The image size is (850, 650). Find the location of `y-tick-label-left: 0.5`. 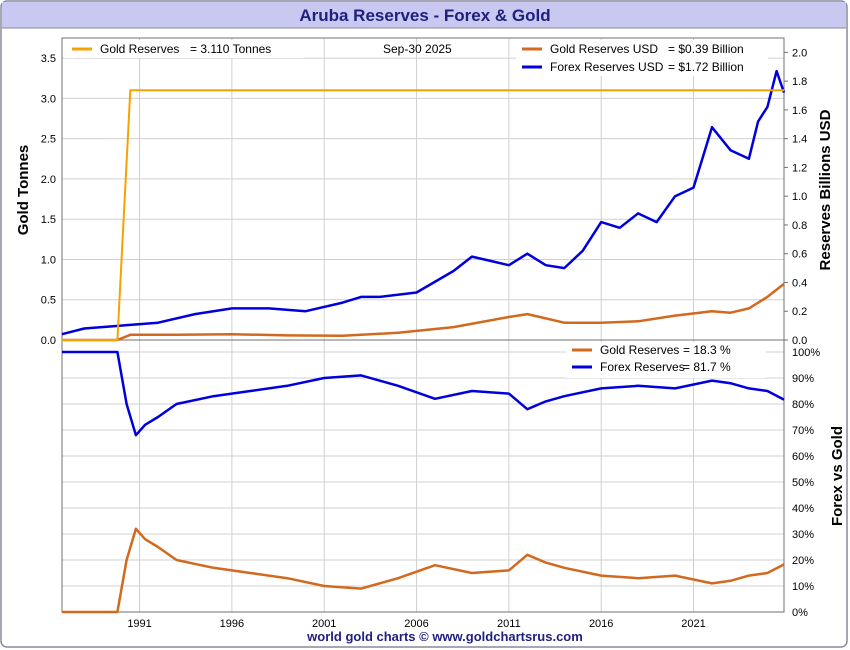

y-tick-label-left: 0.5 is located at coordinates (48, 301).